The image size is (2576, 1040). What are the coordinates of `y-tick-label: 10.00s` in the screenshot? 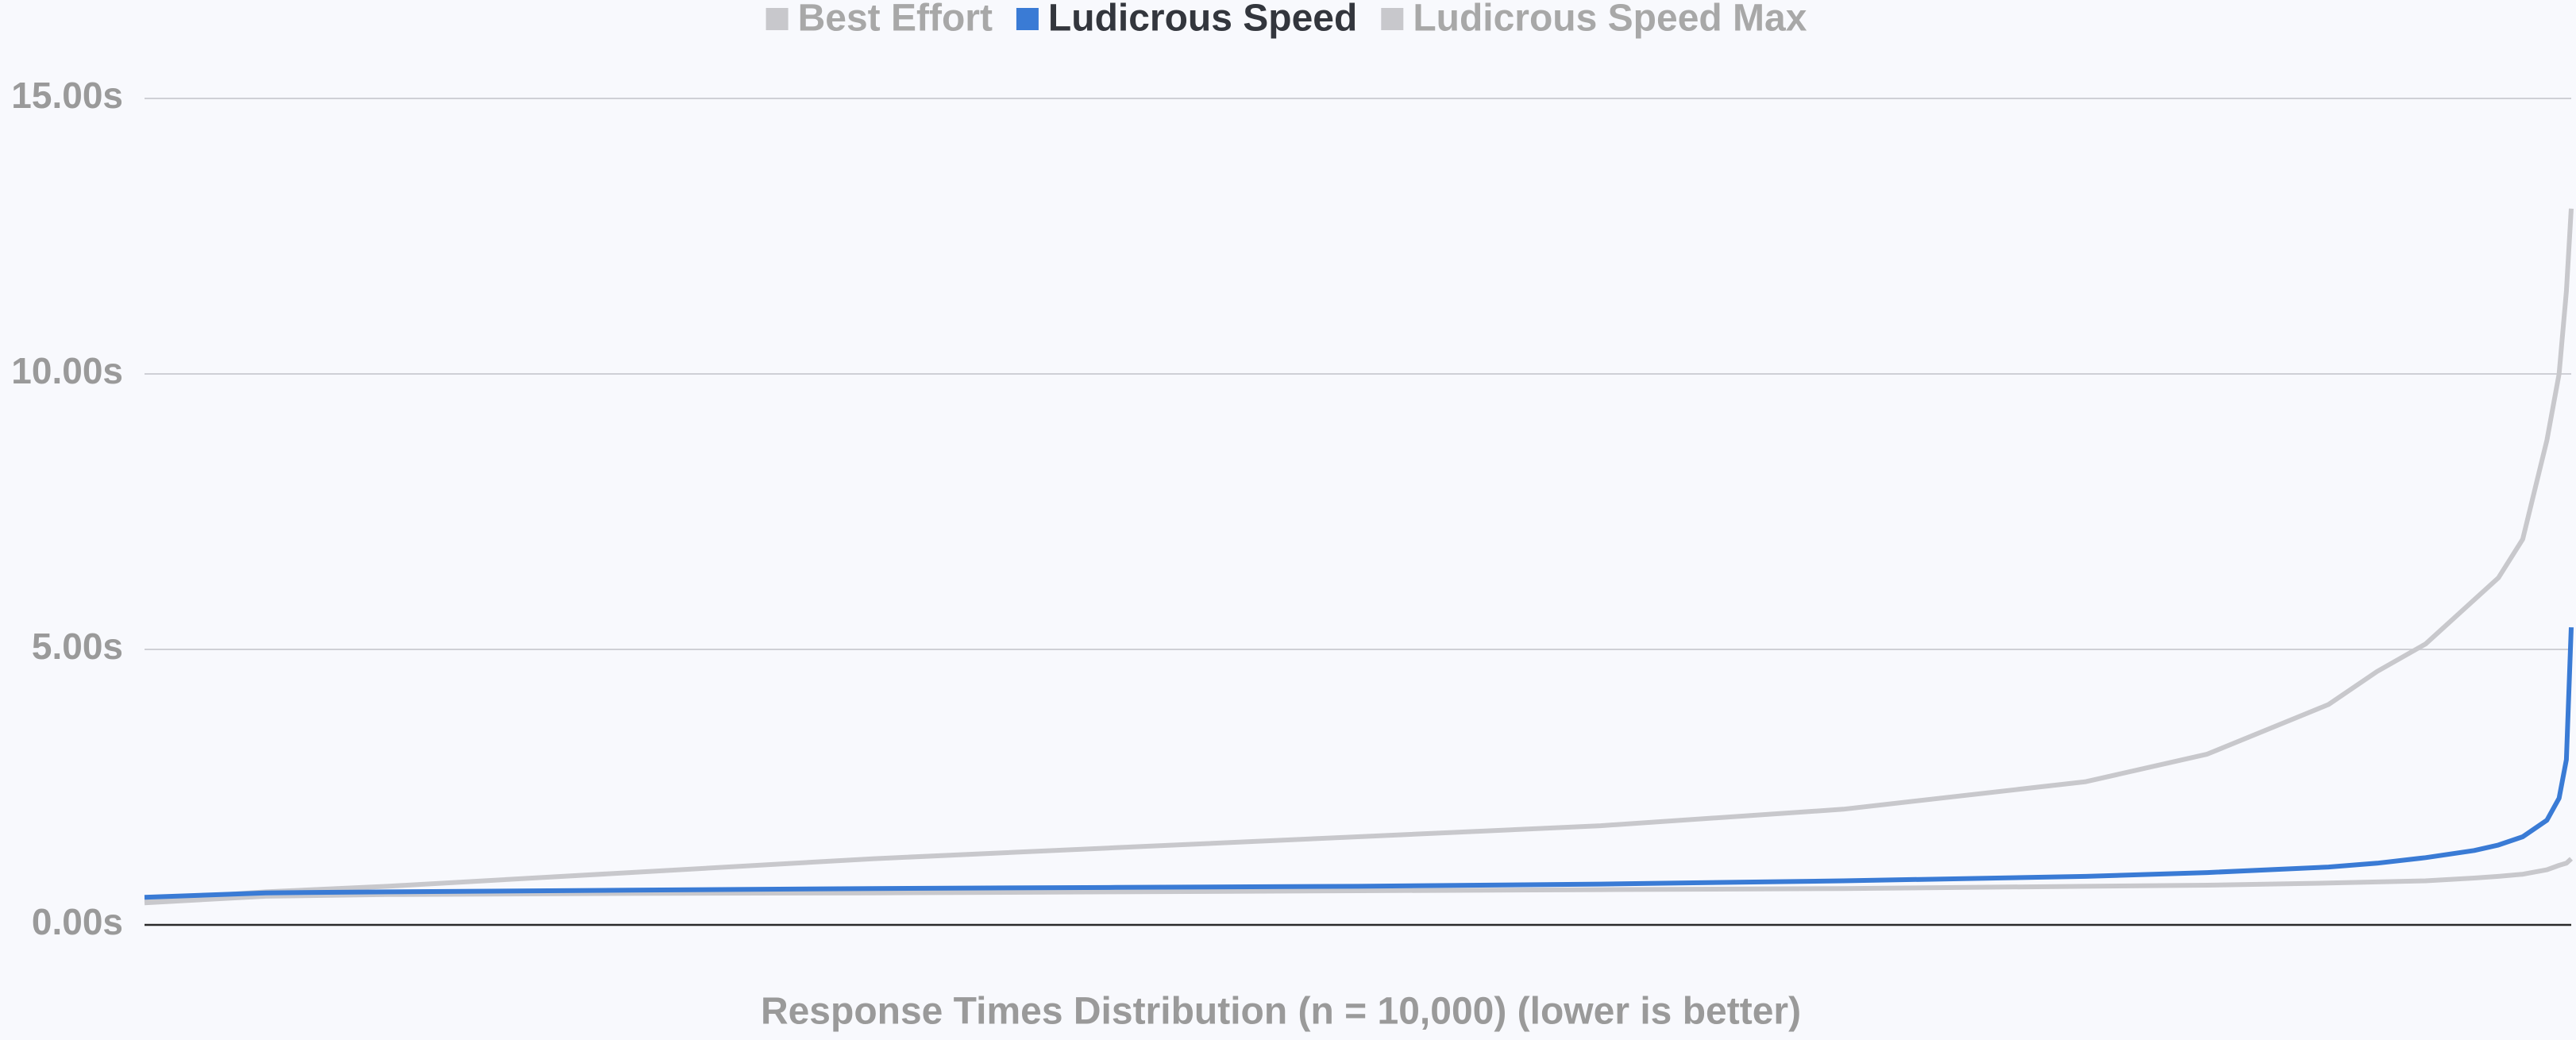 It's located at (67, 370).